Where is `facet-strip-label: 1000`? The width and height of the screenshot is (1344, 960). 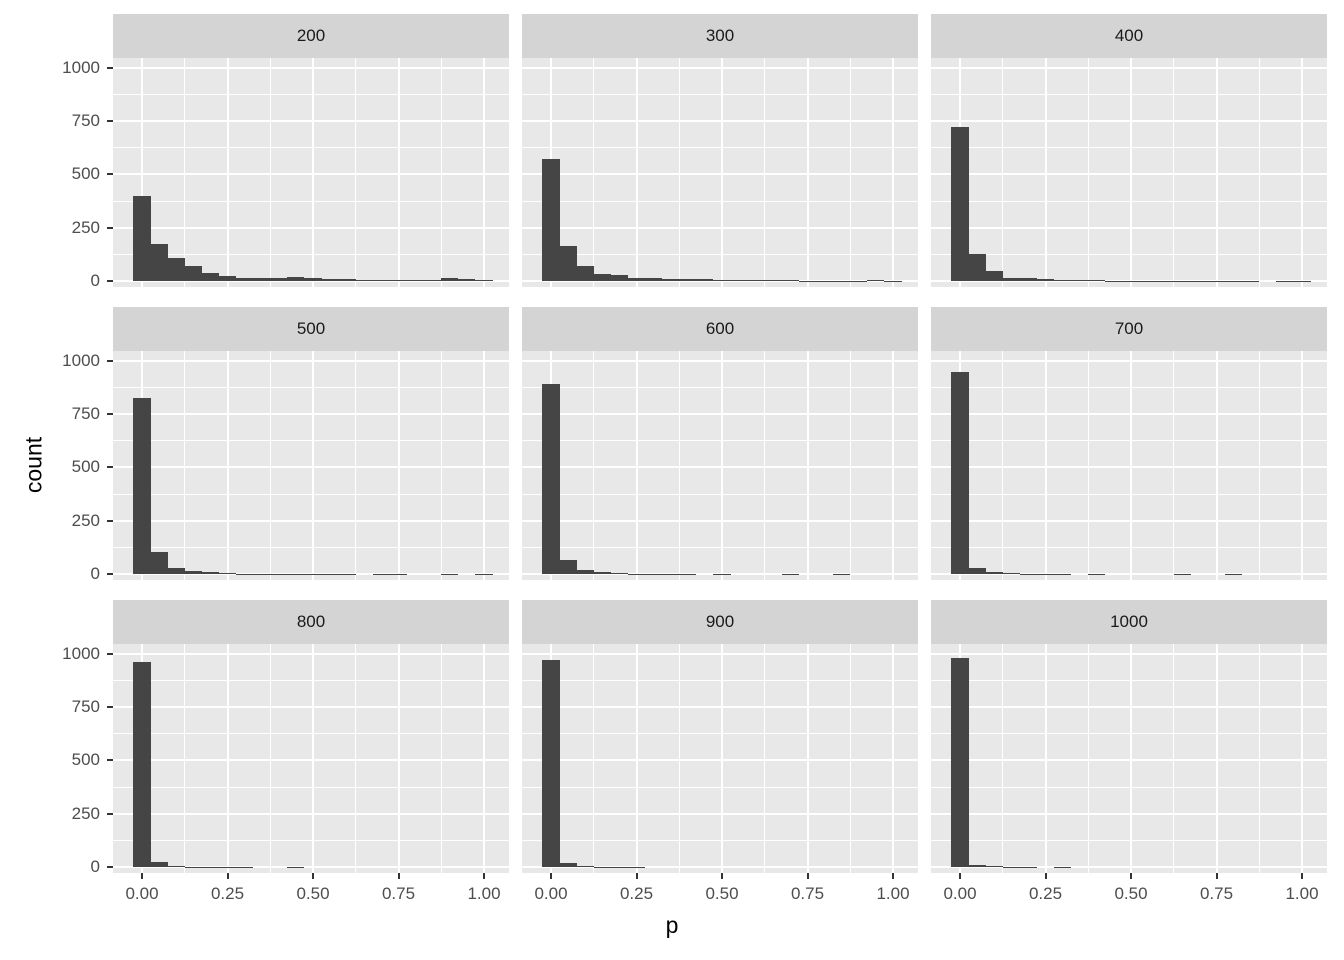 facet-strip-label: 1000 is located at coordinates (1129, 621).